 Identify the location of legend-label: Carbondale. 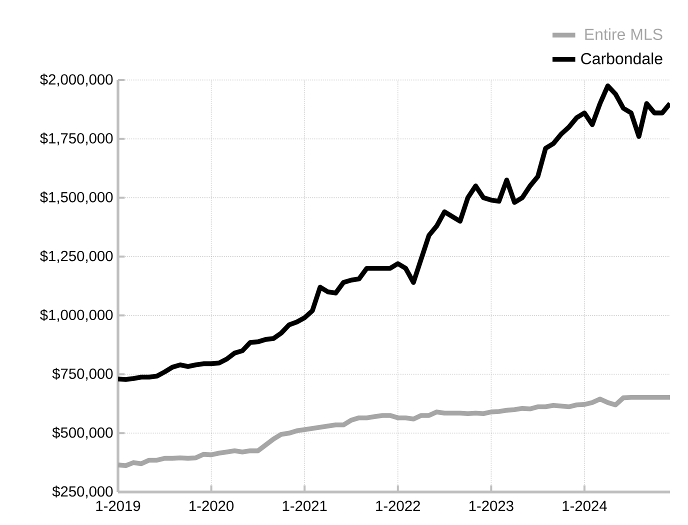
(621, 58).